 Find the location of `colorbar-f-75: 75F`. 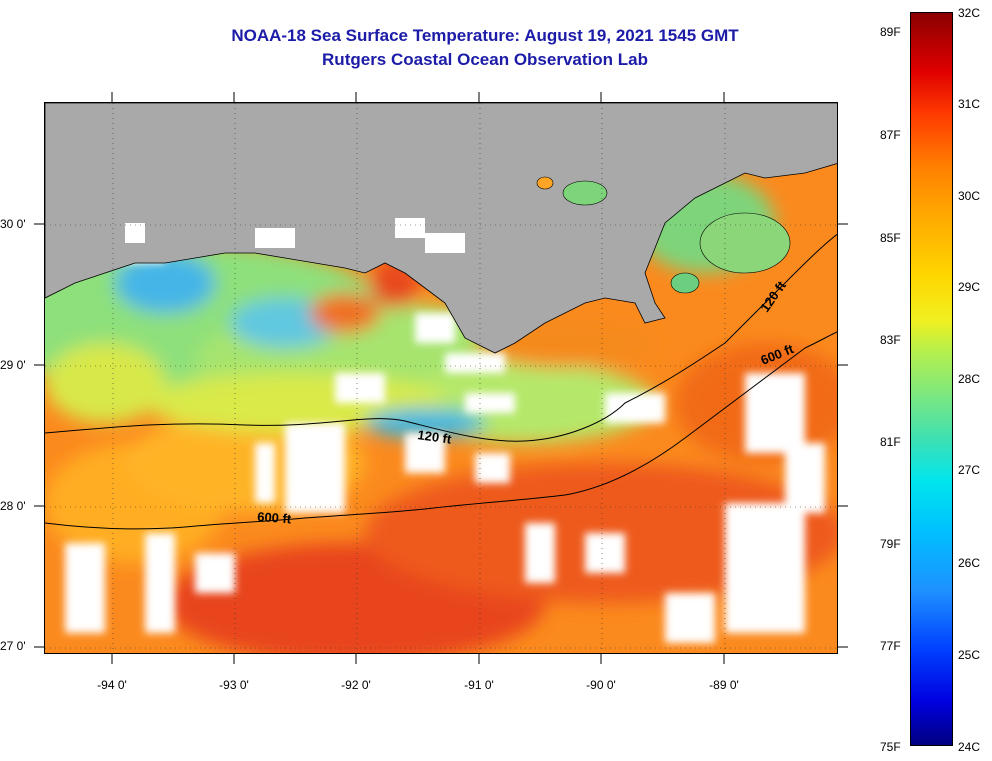

colorbar-f-75: 75F is located at coordinates (890, 747).